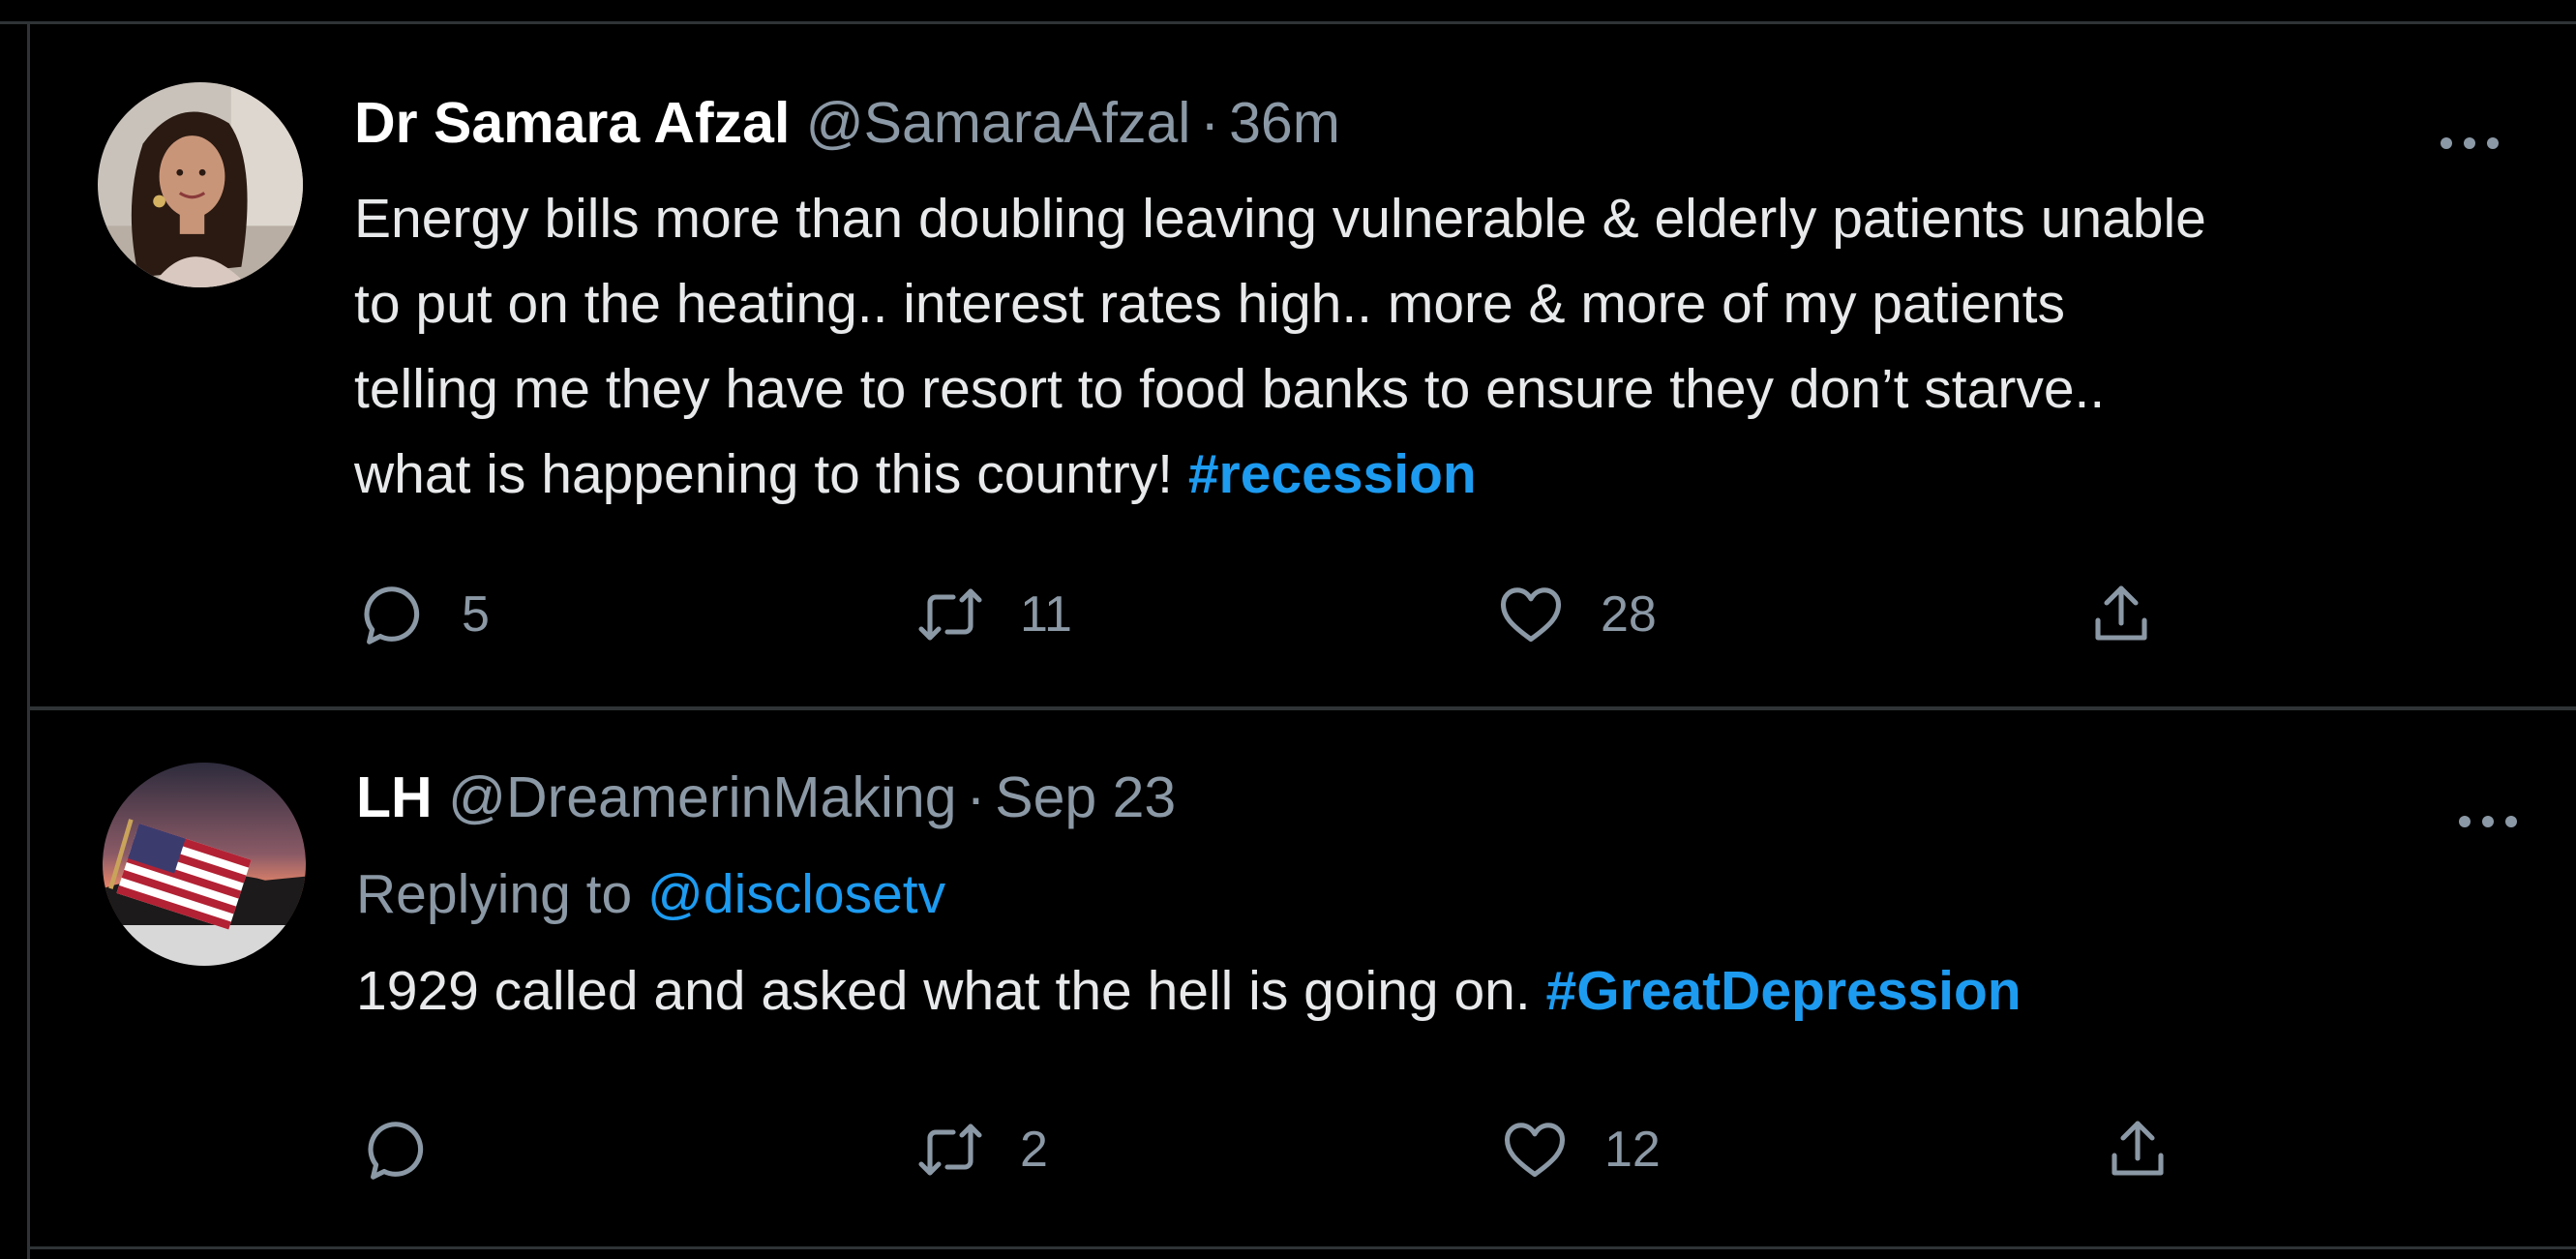  What do you see at coordinates (796, 894) in the screenshot?
I see `mention-link: @disclosetv` at bounding box center [796, 894].